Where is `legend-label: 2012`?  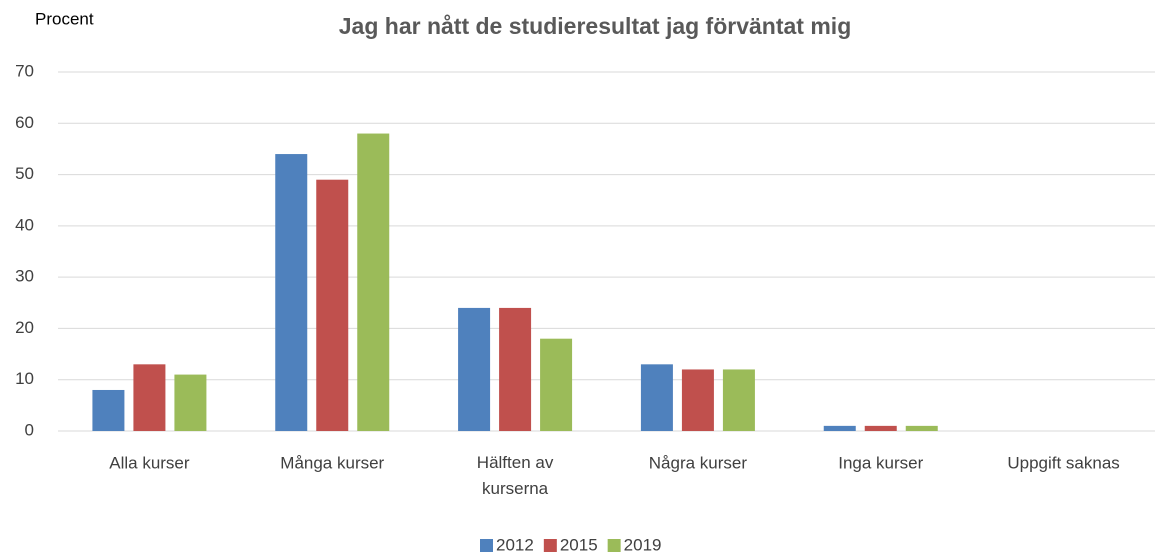
legend-label: 2012 is located at coordinates (515, 544).